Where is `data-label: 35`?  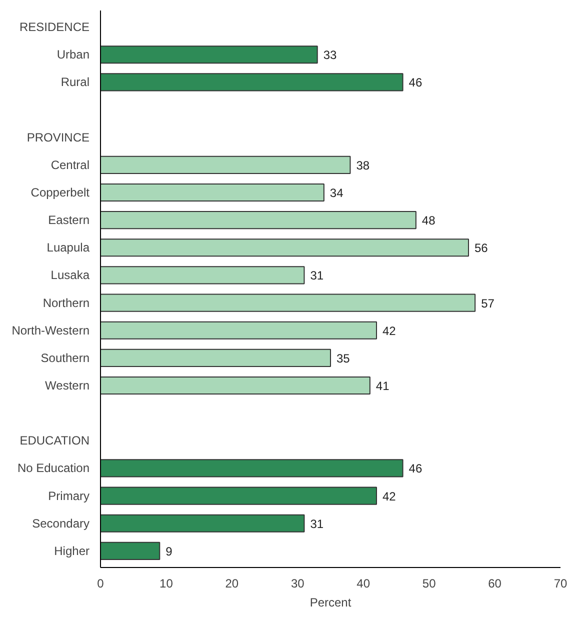 data-label: 35 is located at coordinates (343, 358).